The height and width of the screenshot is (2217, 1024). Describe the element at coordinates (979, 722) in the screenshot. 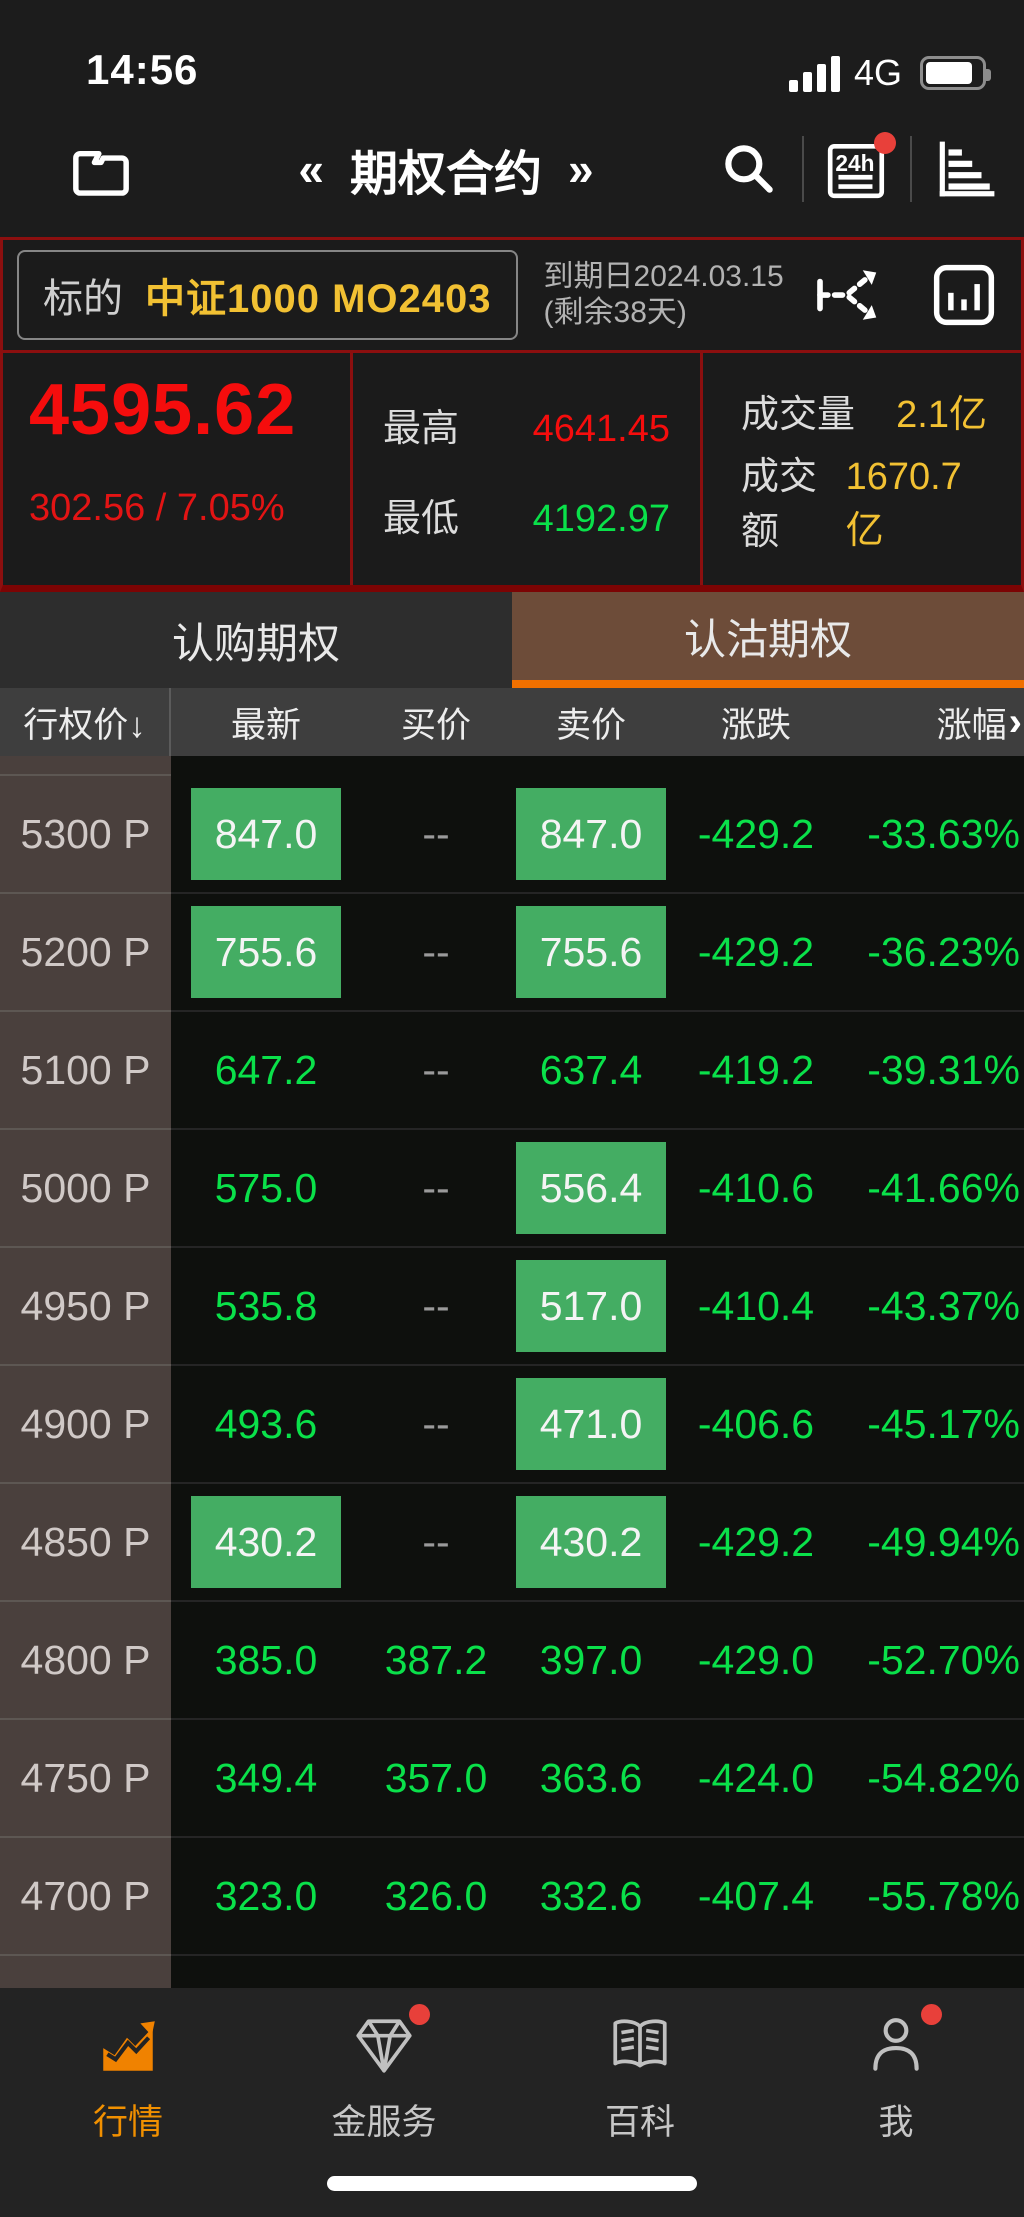

I see `header-change-pct: 涨幅 ›` at that location.